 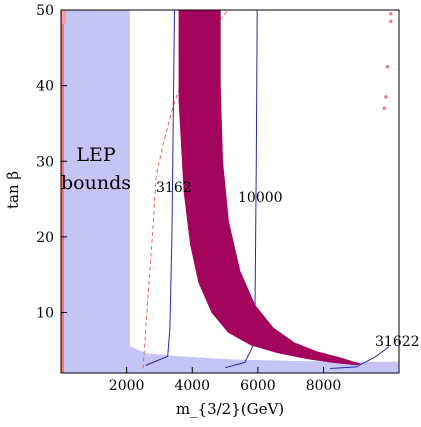 What do you see at coordinates (258, 386) in the screenshot?
I see `x-tick-label-2: 6000` at bounding box center [258, 386].